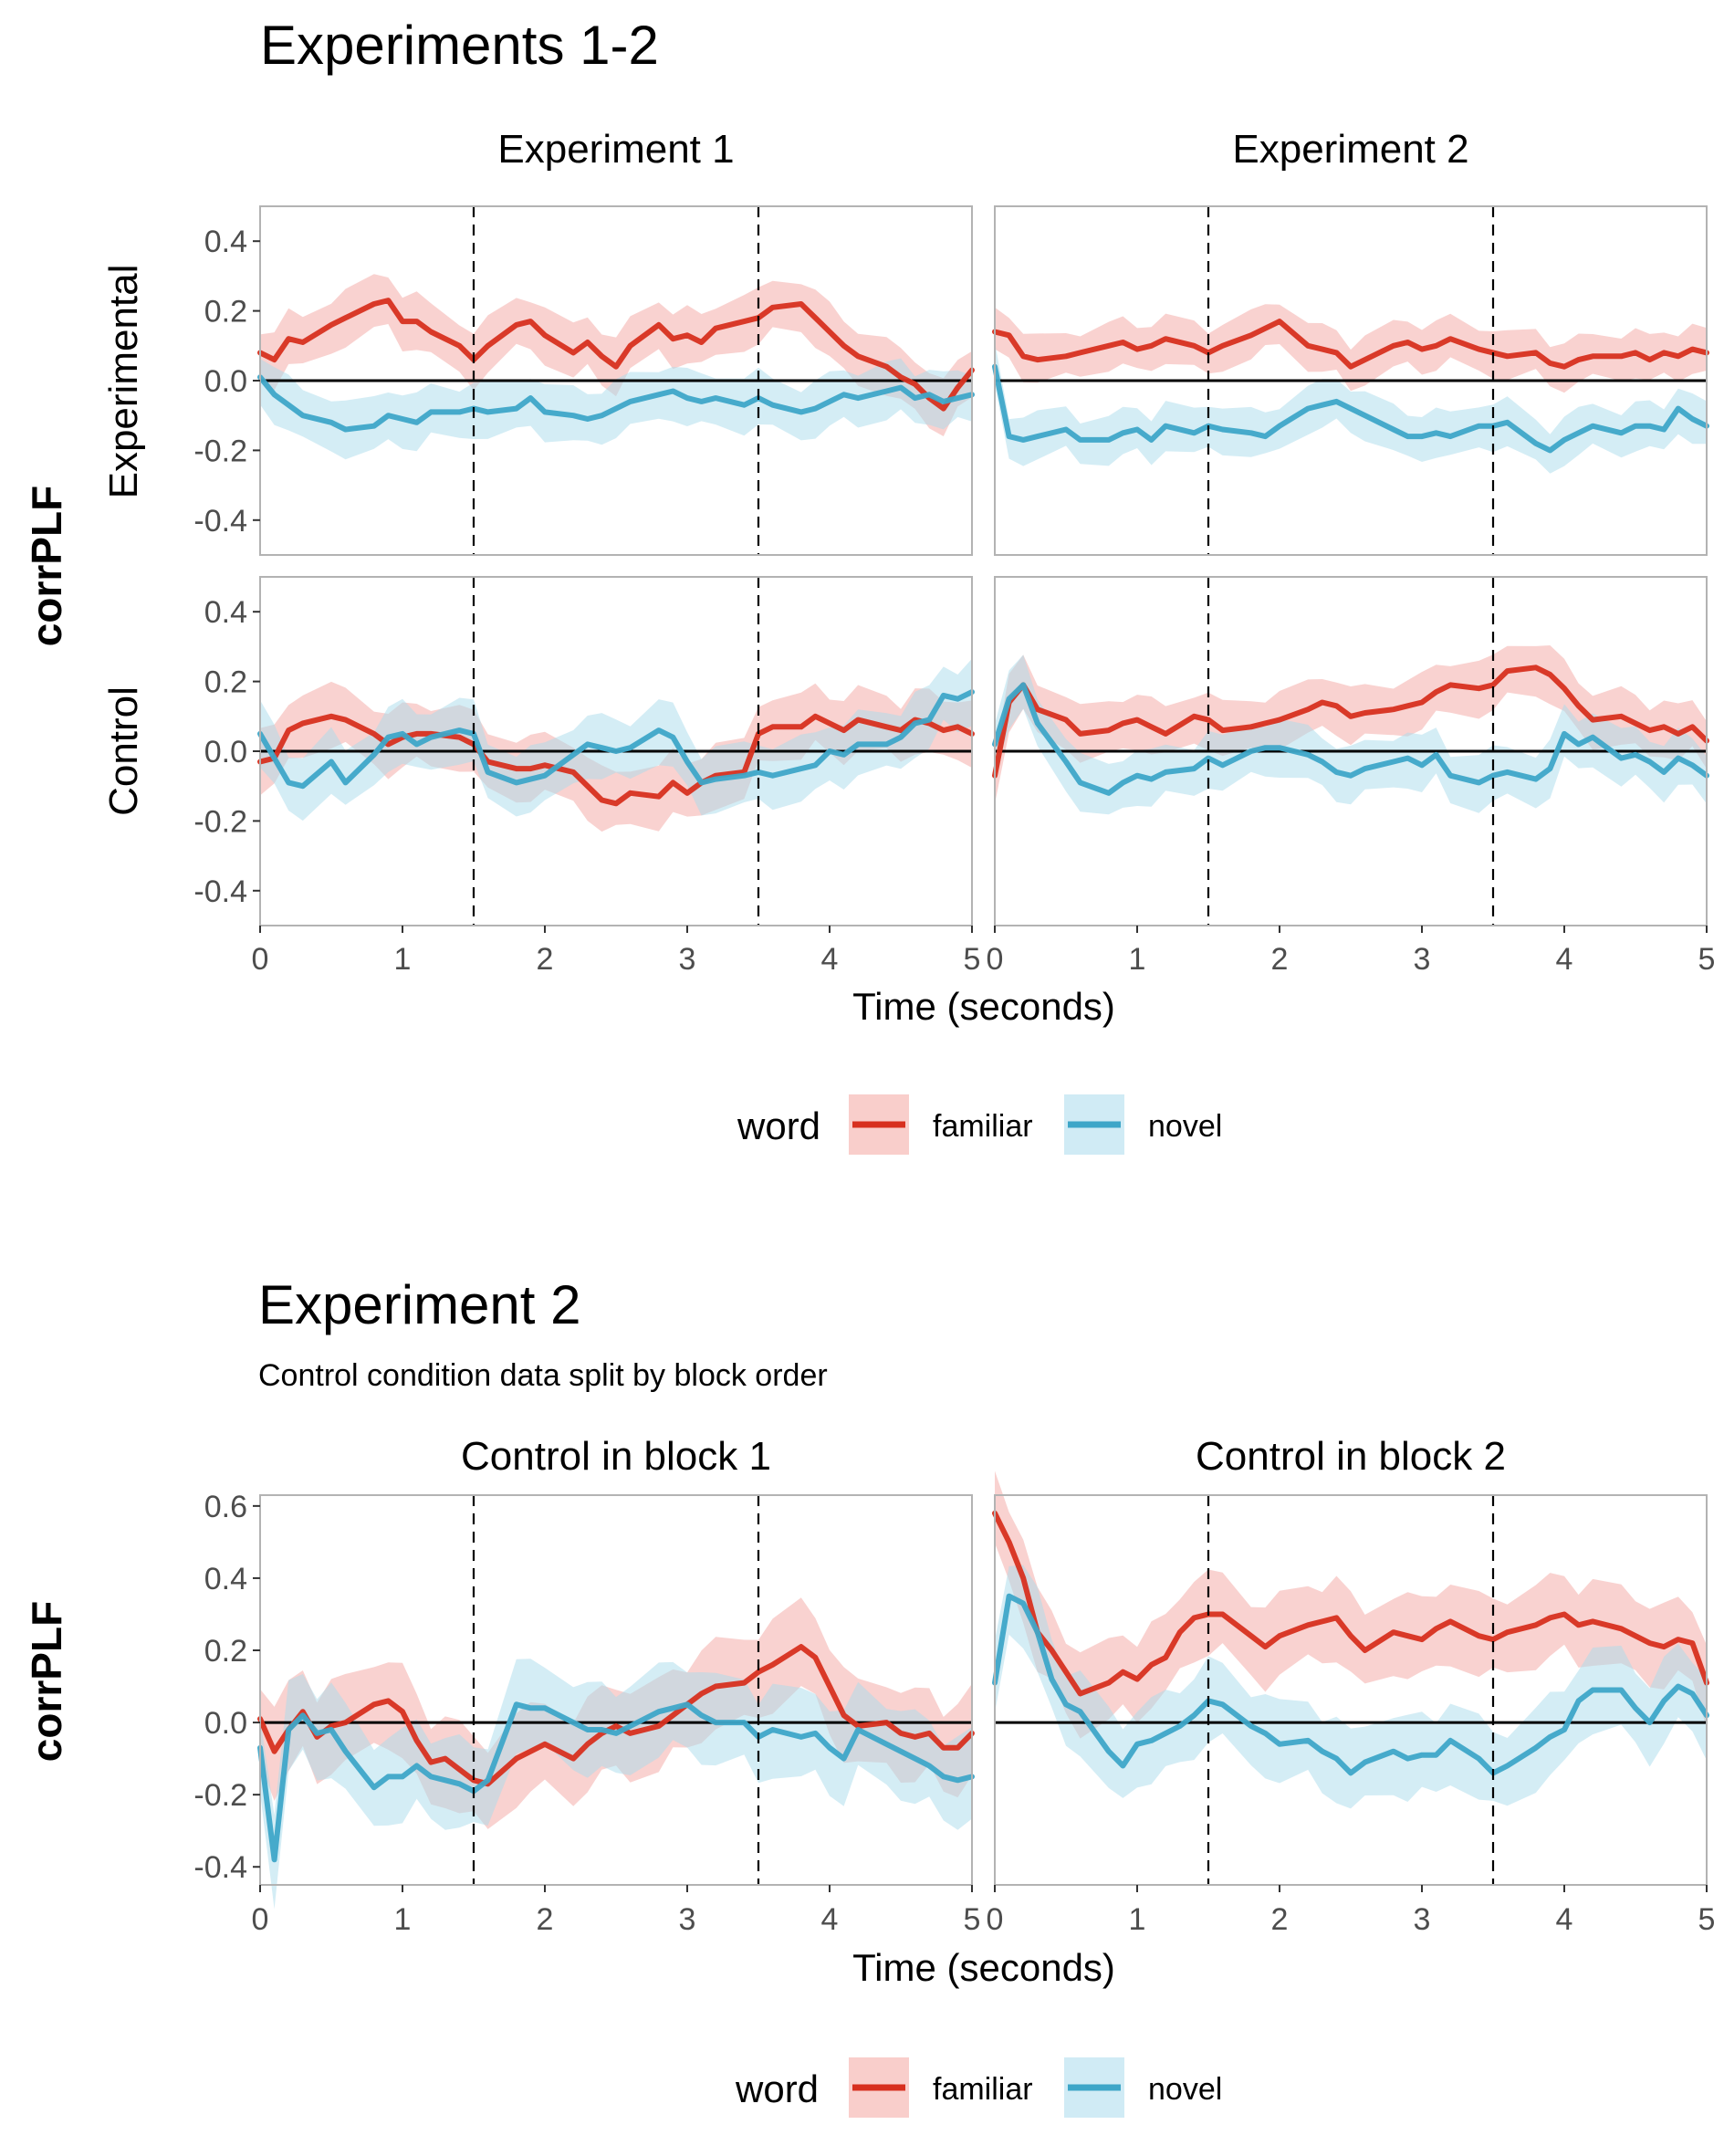 The image size is (1724, 2156). Describe the element at coordinates (46, 566) in the screenshot. I see `figure-1-y-axis-label: corrPLF` at that location.